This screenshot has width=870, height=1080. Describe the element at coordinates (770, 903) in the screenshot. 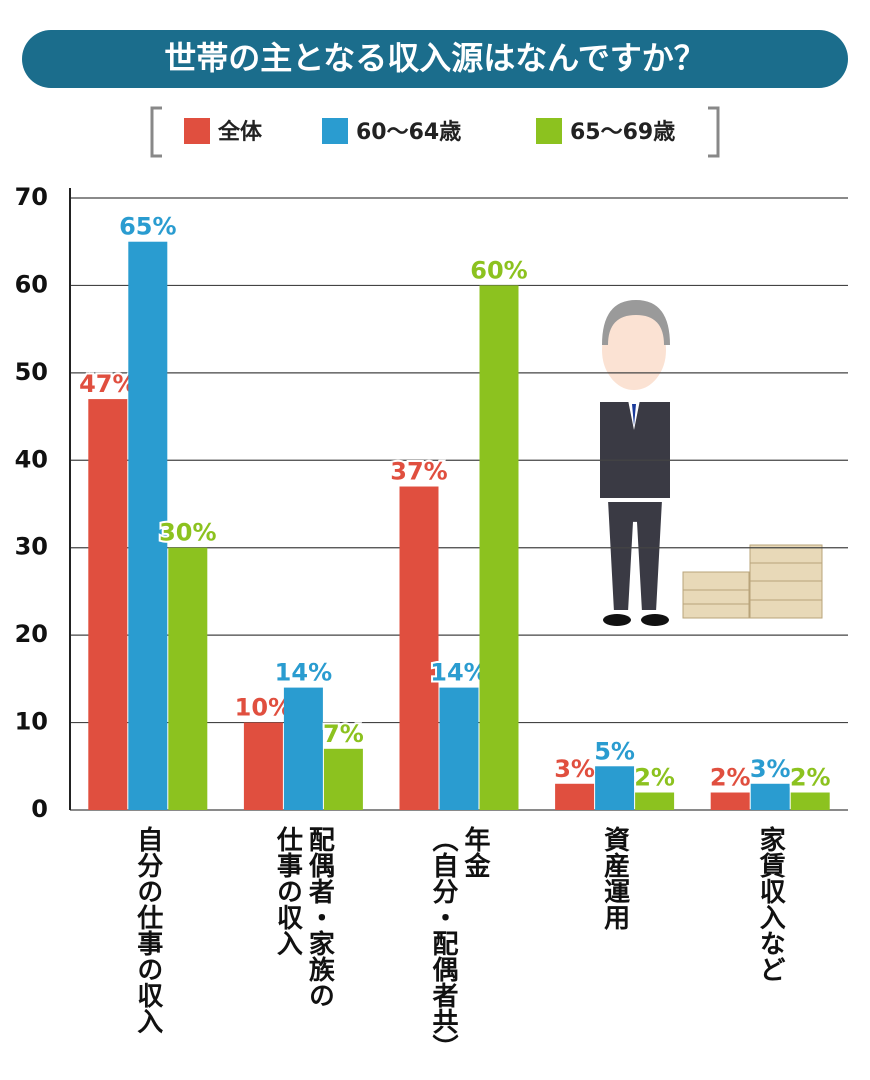

I see `x-tick-label: 家賃収入など` at that location.